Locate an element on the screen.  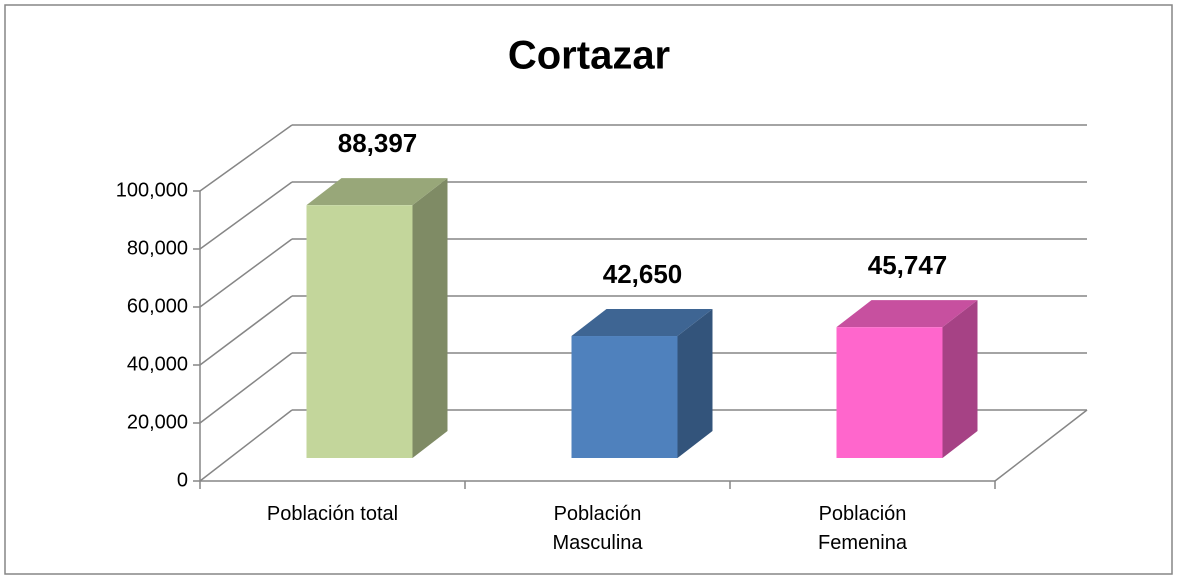
value-label: 42,650 is located at coordinates (643, 274).